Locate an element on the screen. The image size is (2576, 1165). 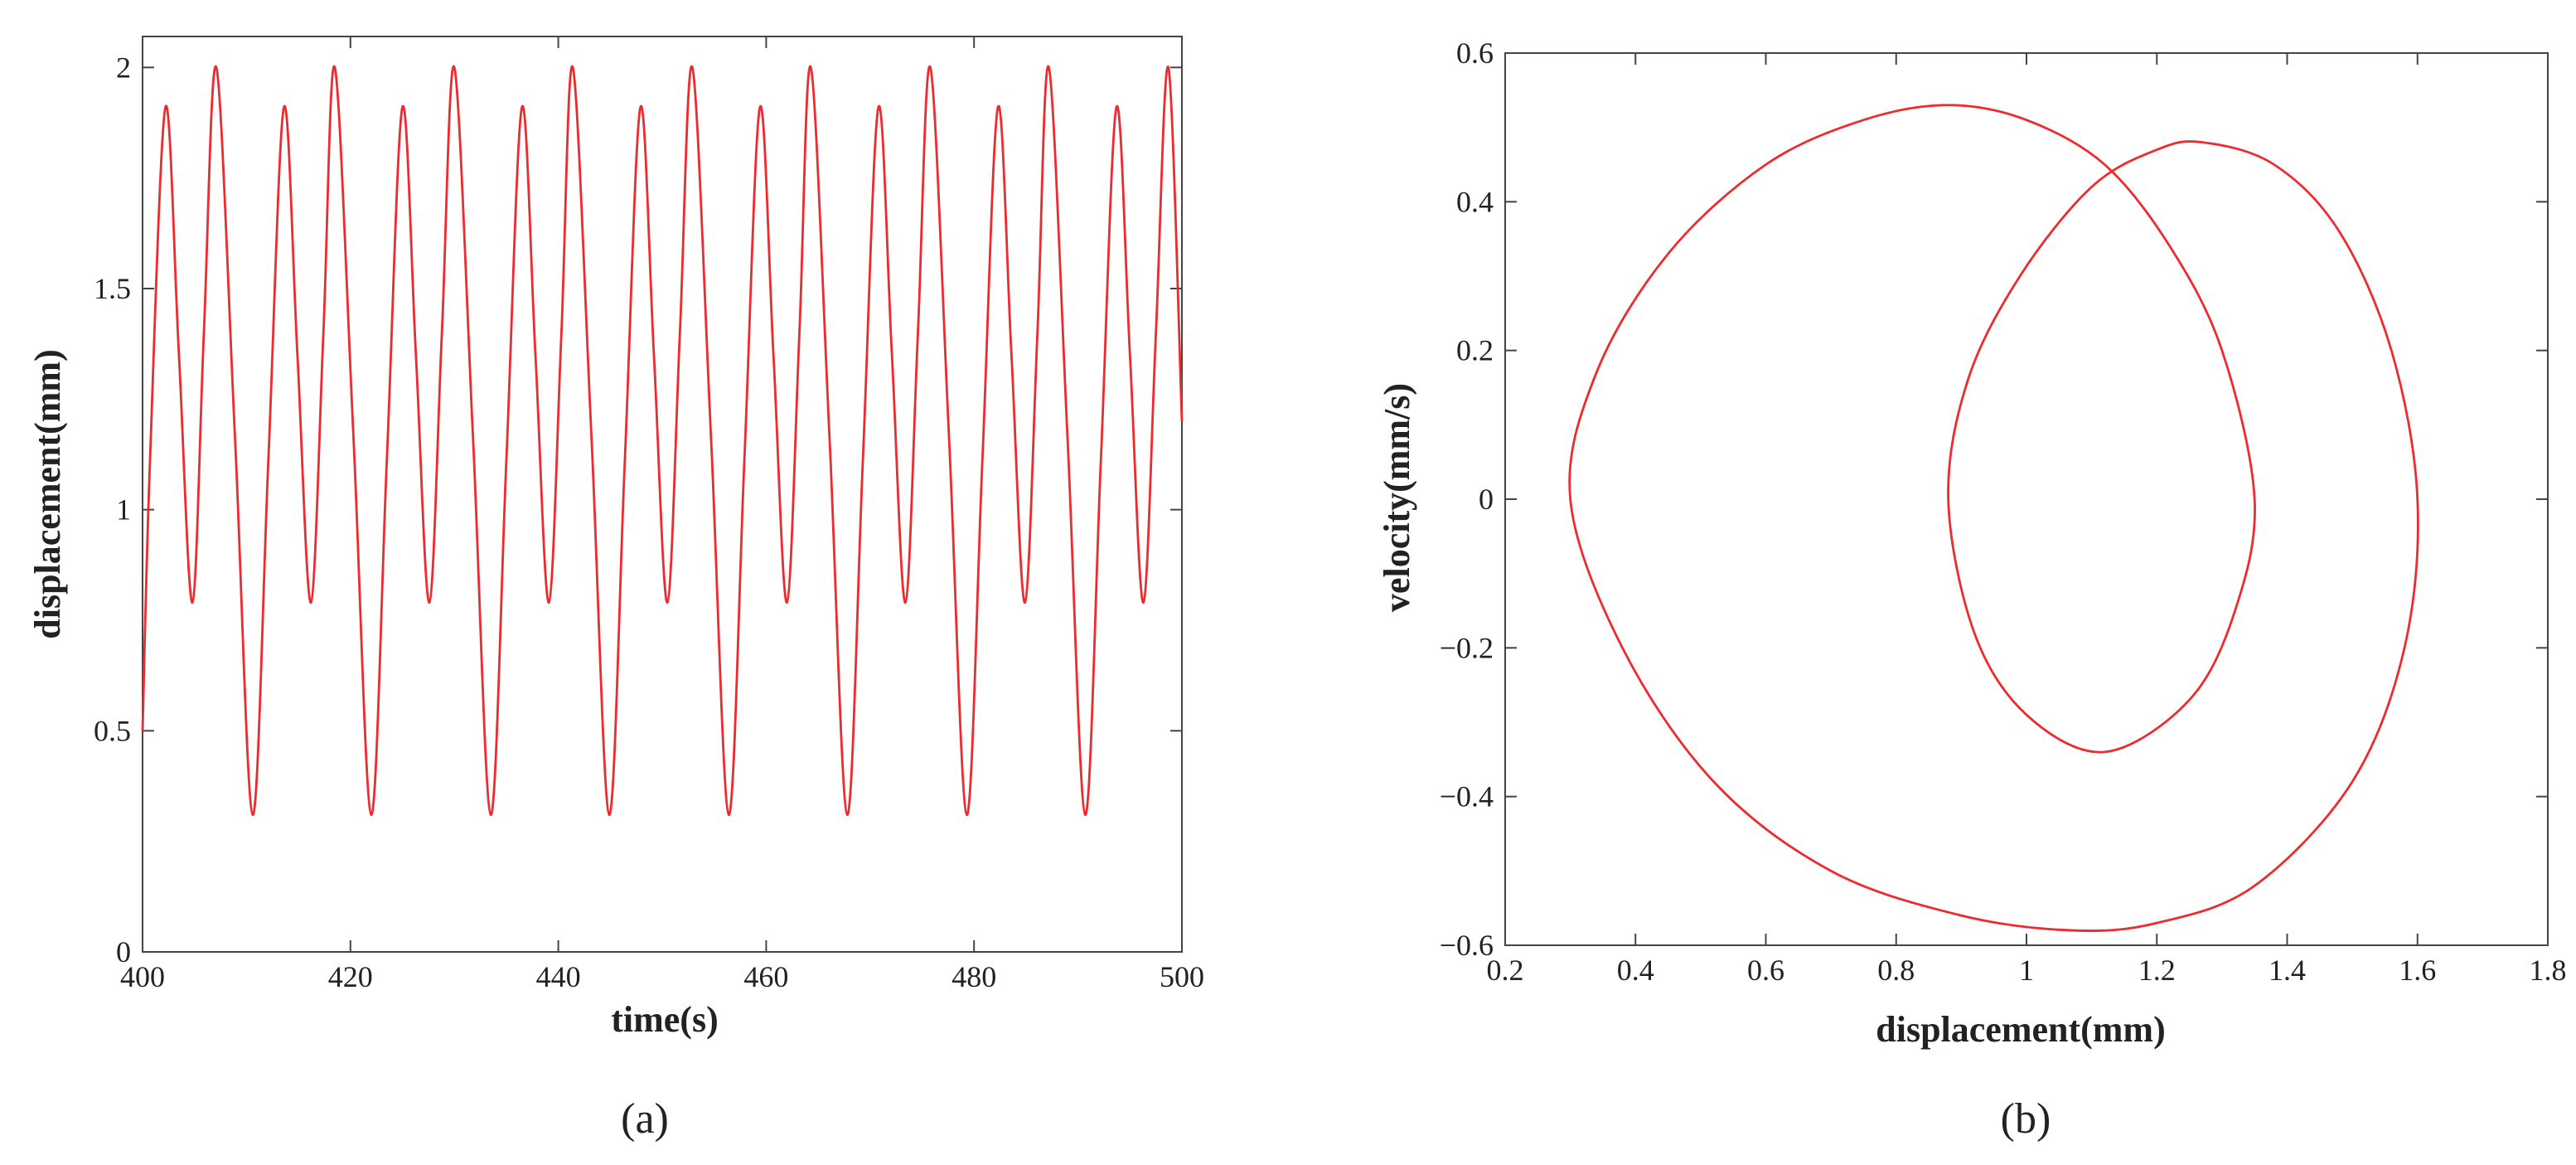
y-tick-label: −0.2 is located at coordinates (1467, 647).